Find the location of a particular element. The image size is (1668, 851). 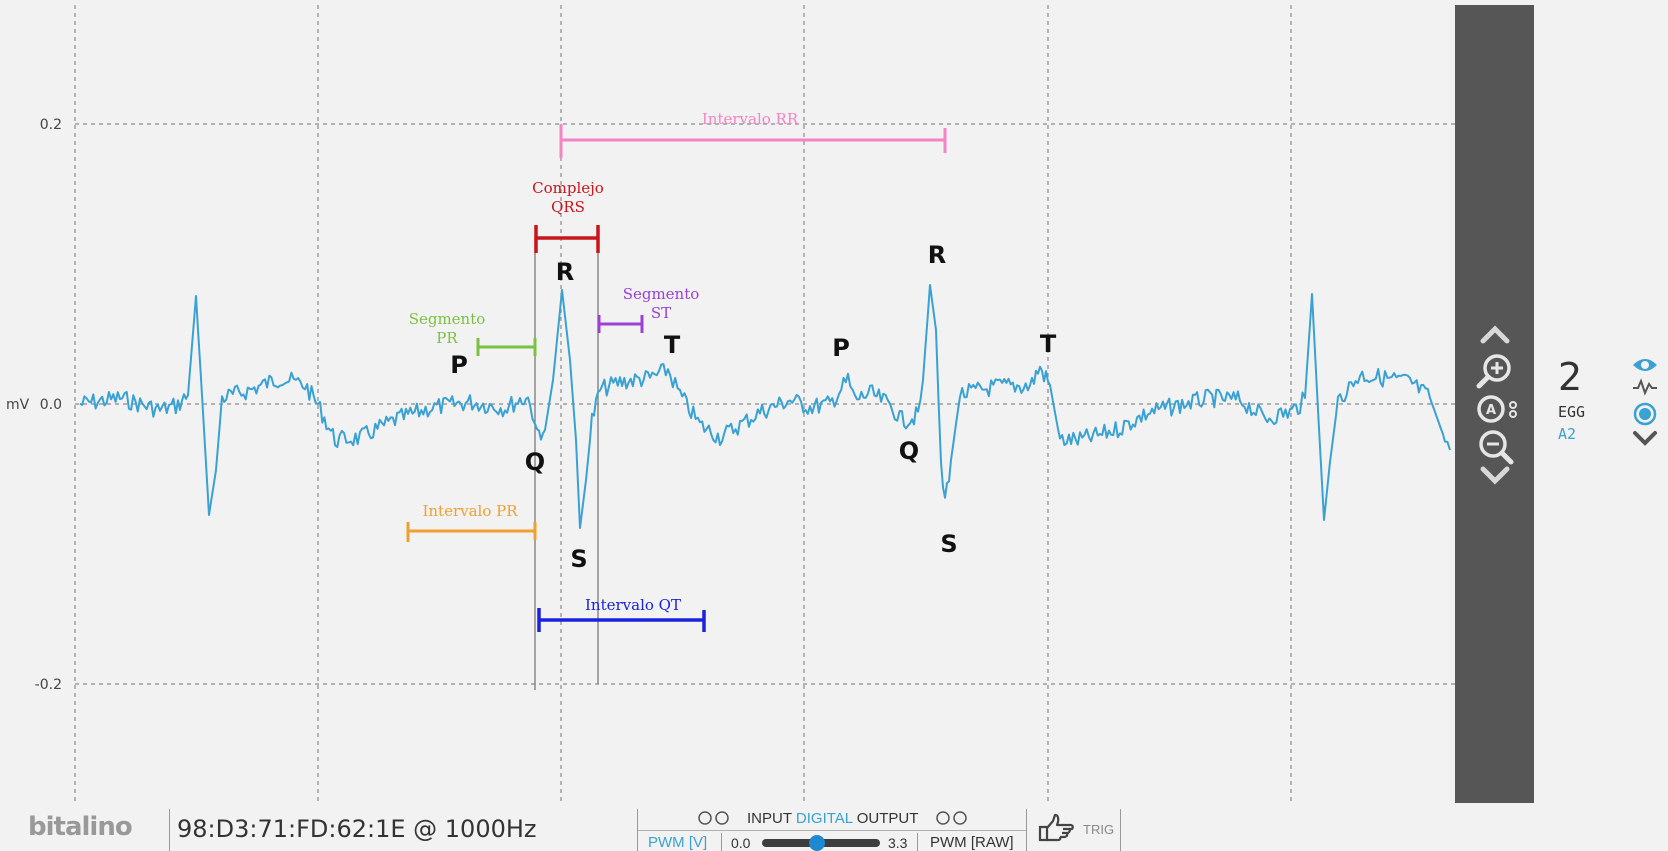

device-address: 98:D3:71:FD:62:1E @ 1000Hz is located at coordinates (357, 829).